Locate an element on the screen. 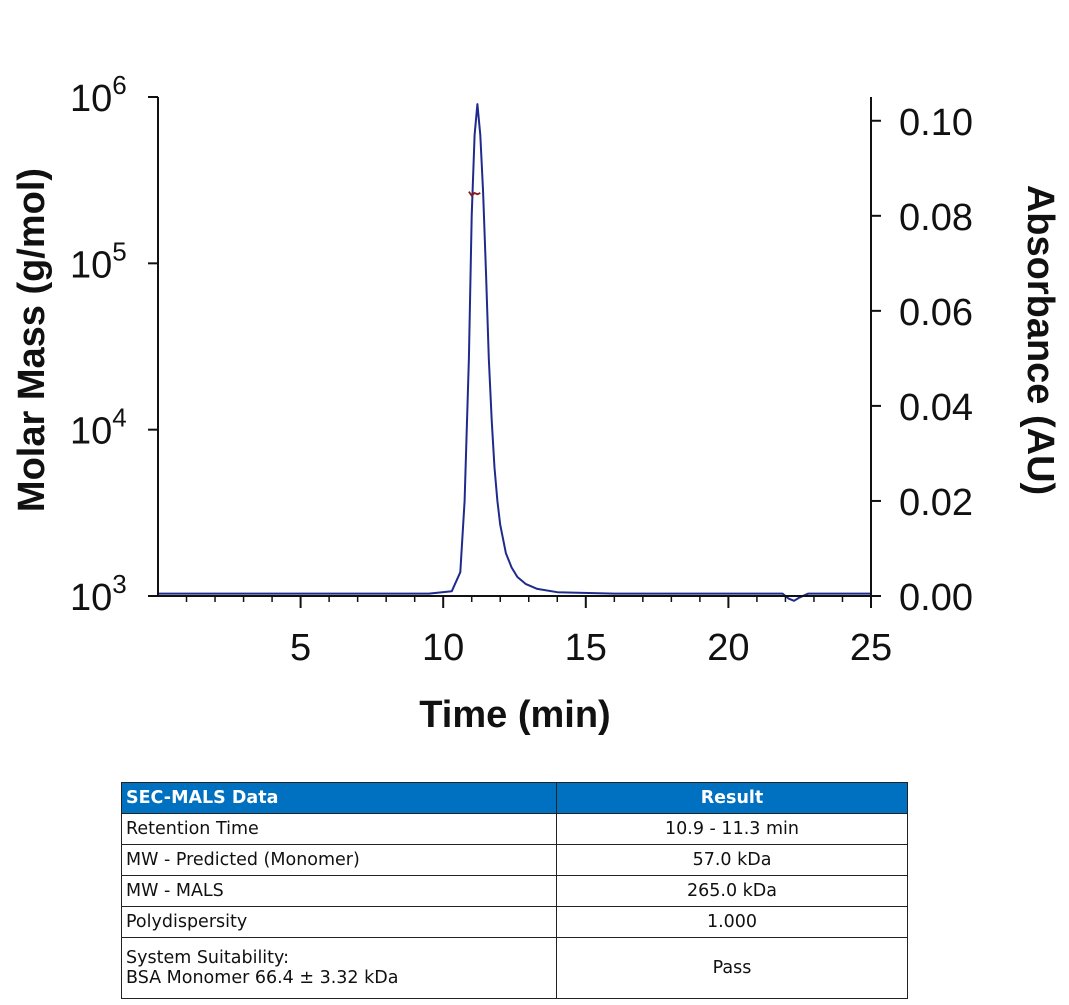  x-axis-title: Time (min) is located at coordinates (514, 715).